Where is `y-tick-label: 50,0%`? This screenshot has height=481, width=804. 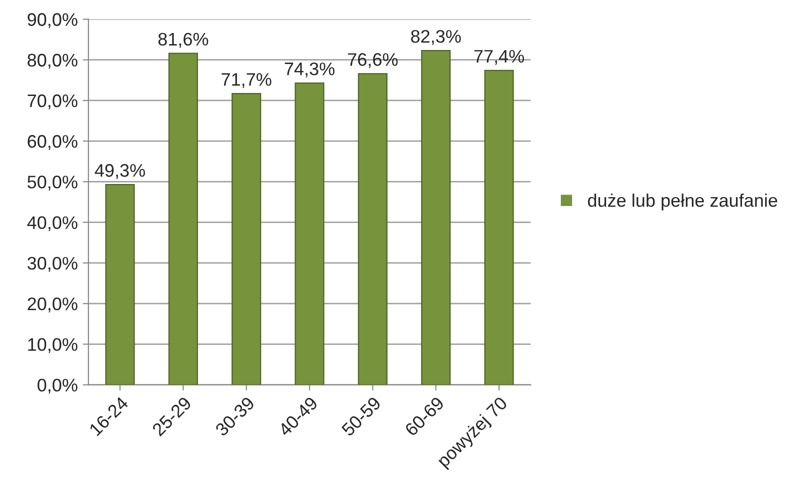
y-tick-label: 50,0% is located at coordinates (53, 183).